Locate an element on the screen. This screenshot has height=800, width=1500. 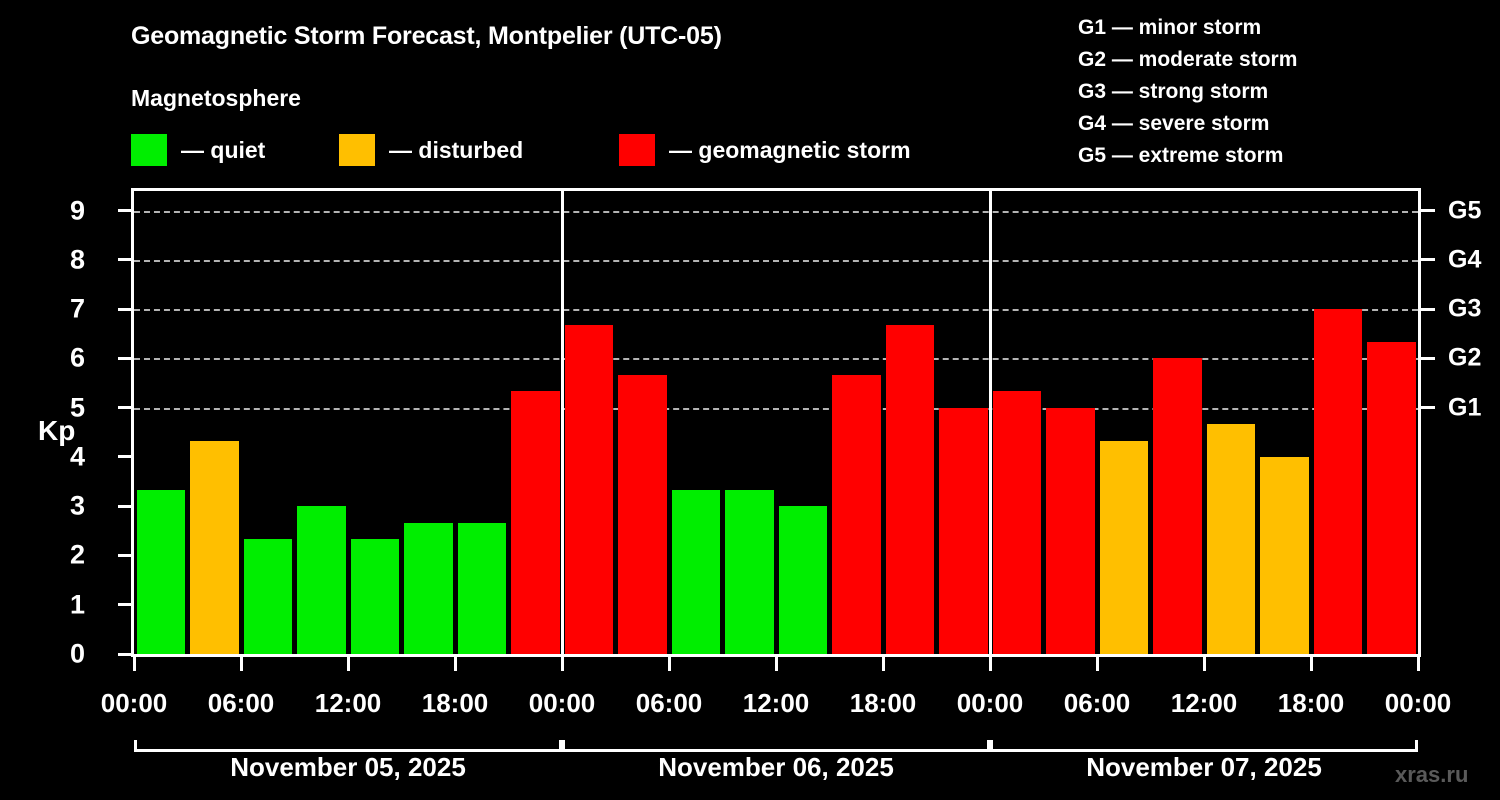
y-tick-label-0: 0 is located at coordinates (77, 653).